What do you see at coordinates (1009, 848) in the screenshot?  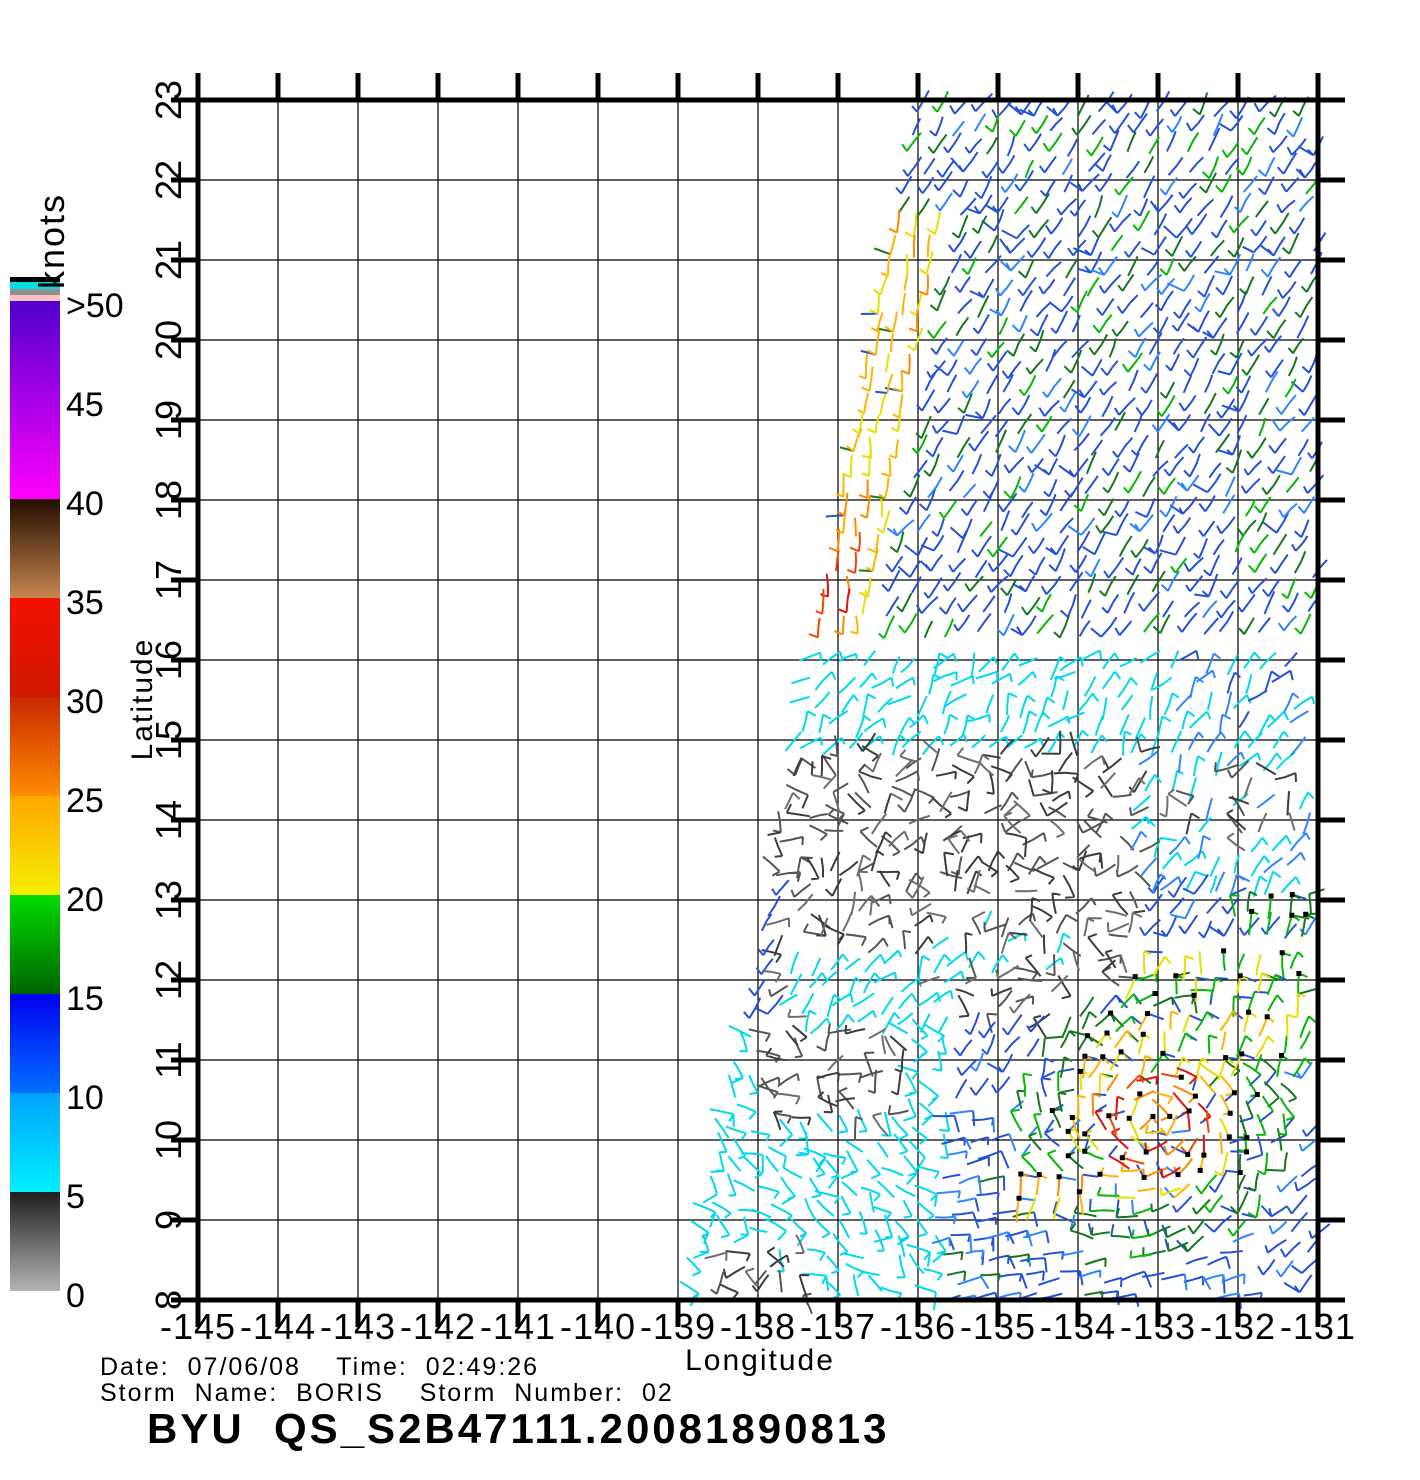 I see `wind-vectors-f04800` at bounding box center [1009, 848].